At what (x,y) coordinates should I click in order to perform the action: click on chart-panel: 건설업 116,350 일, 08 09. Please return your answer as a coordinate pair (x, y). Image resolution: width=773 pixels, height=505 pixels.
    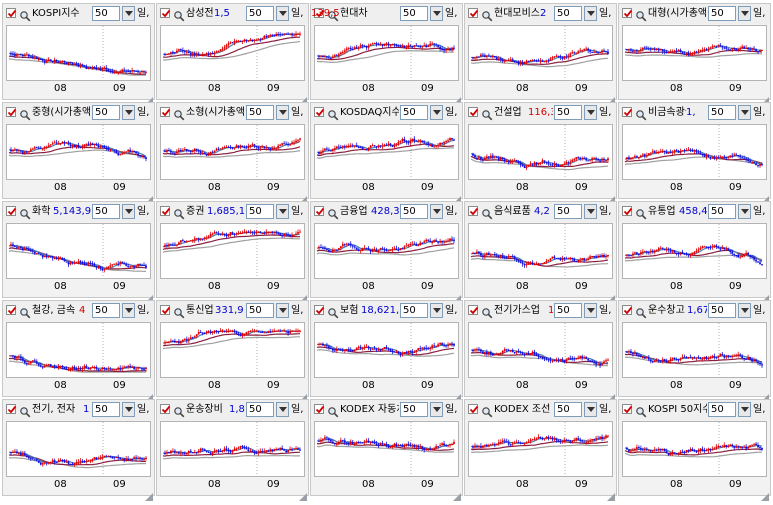
    Looking at the image, I should click on (540, 153).